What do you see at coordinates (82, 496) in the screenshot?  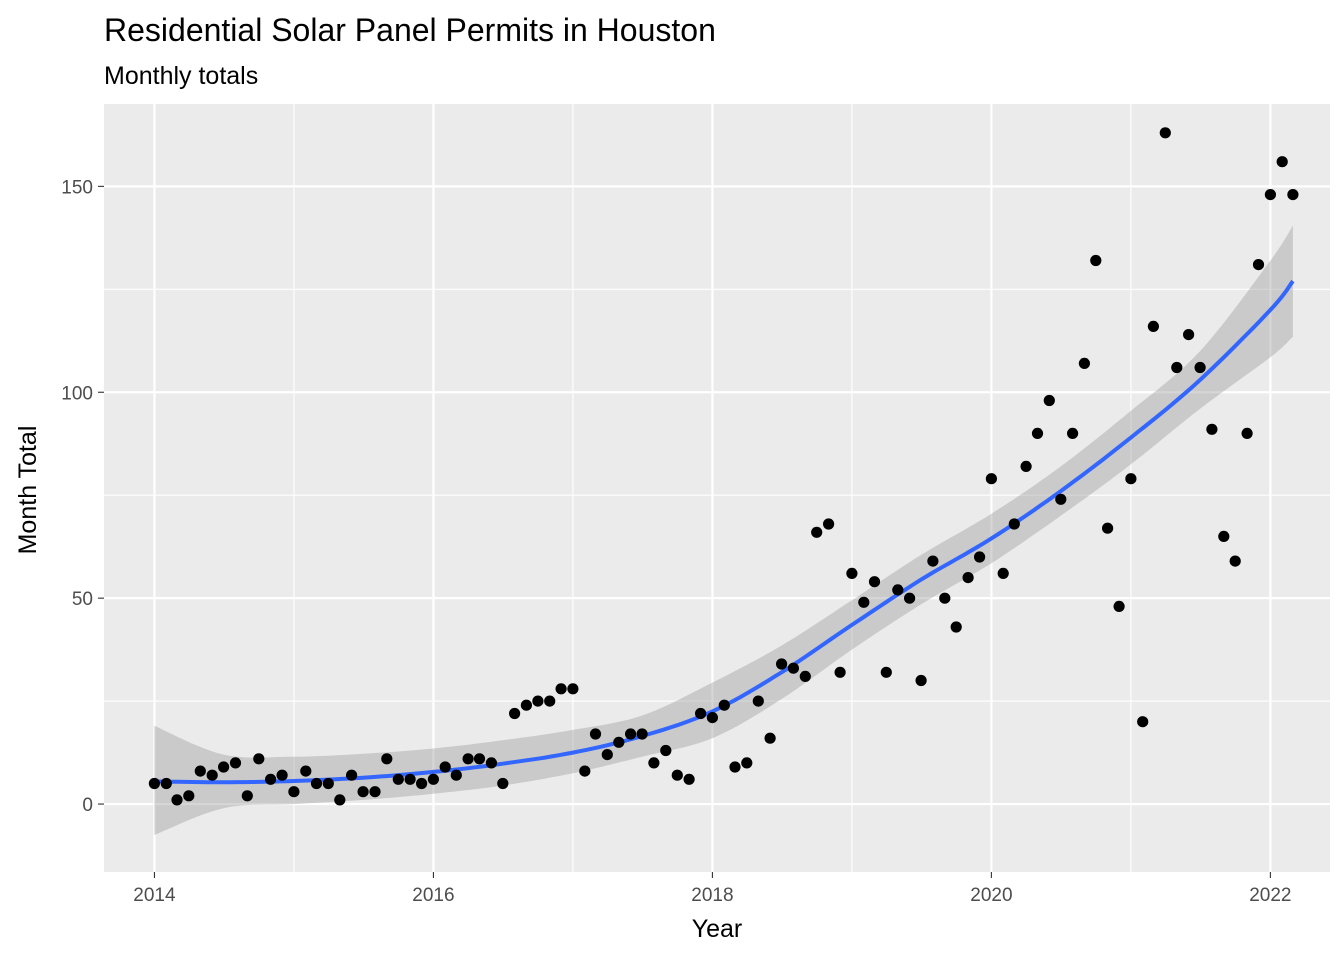 I see `y-axis-ticks: 0 50 100 150` at bounding box center [82, 496].